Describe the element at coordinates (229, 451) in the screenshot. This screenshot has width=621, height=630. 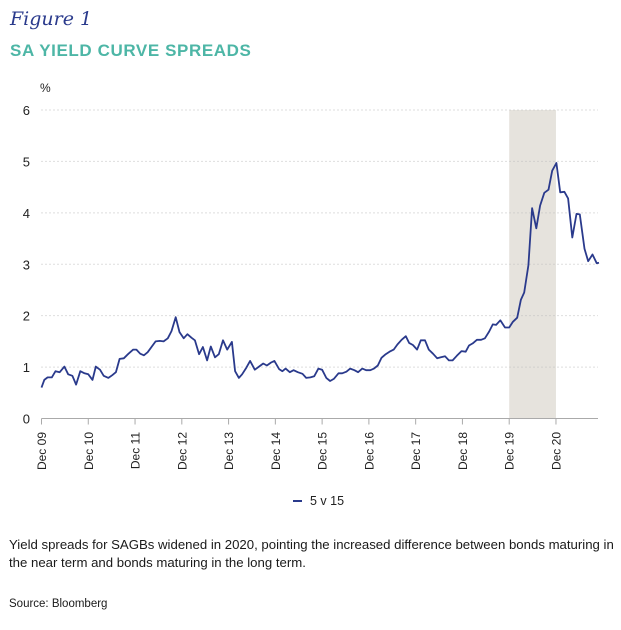
I see `x-tick-label: Dec 13` at that location.